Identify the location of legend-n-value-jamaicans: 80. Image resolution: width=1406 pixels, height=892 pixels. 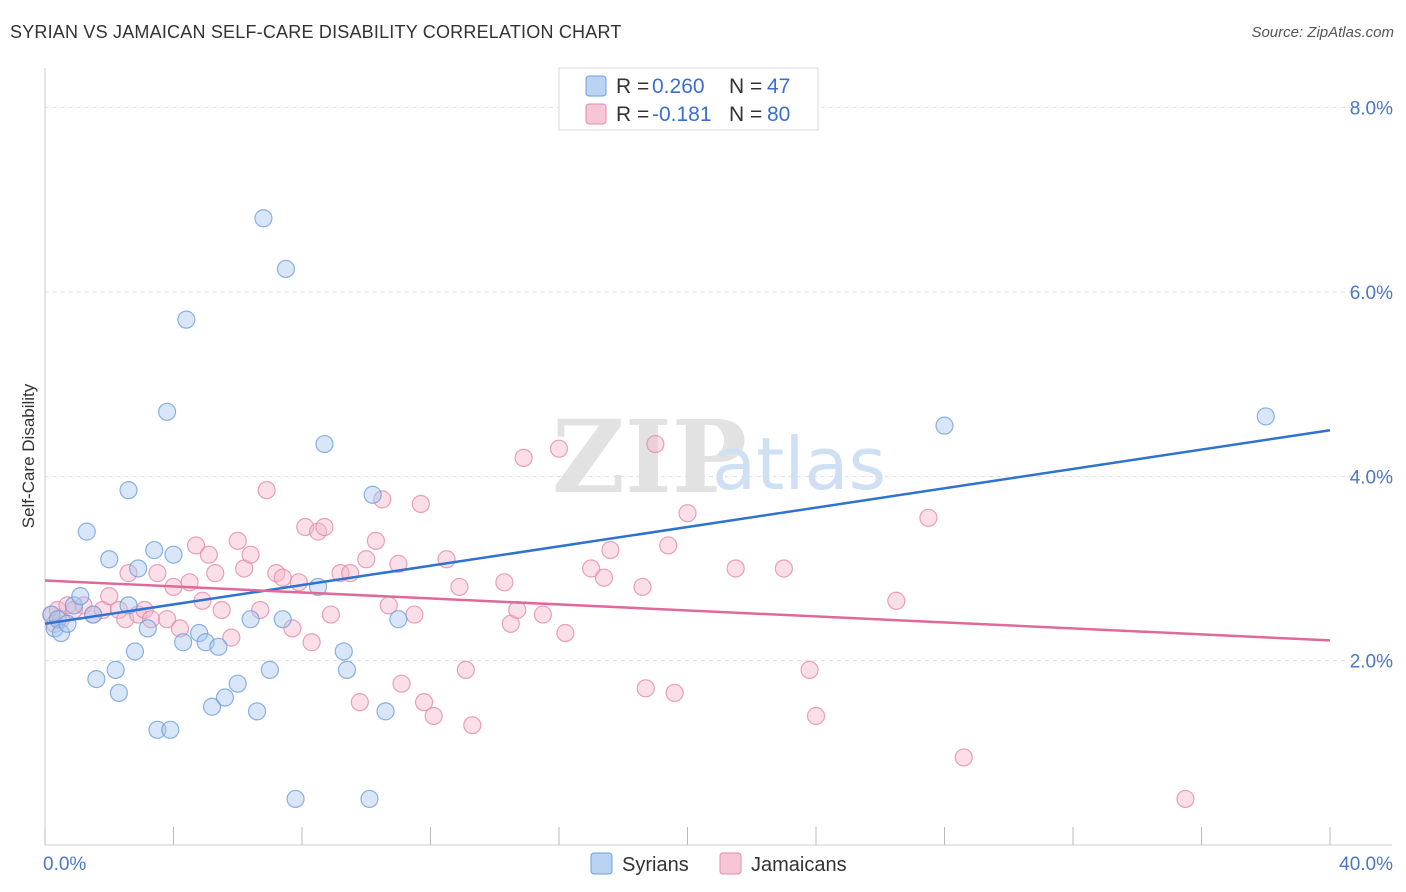
(778, 114).